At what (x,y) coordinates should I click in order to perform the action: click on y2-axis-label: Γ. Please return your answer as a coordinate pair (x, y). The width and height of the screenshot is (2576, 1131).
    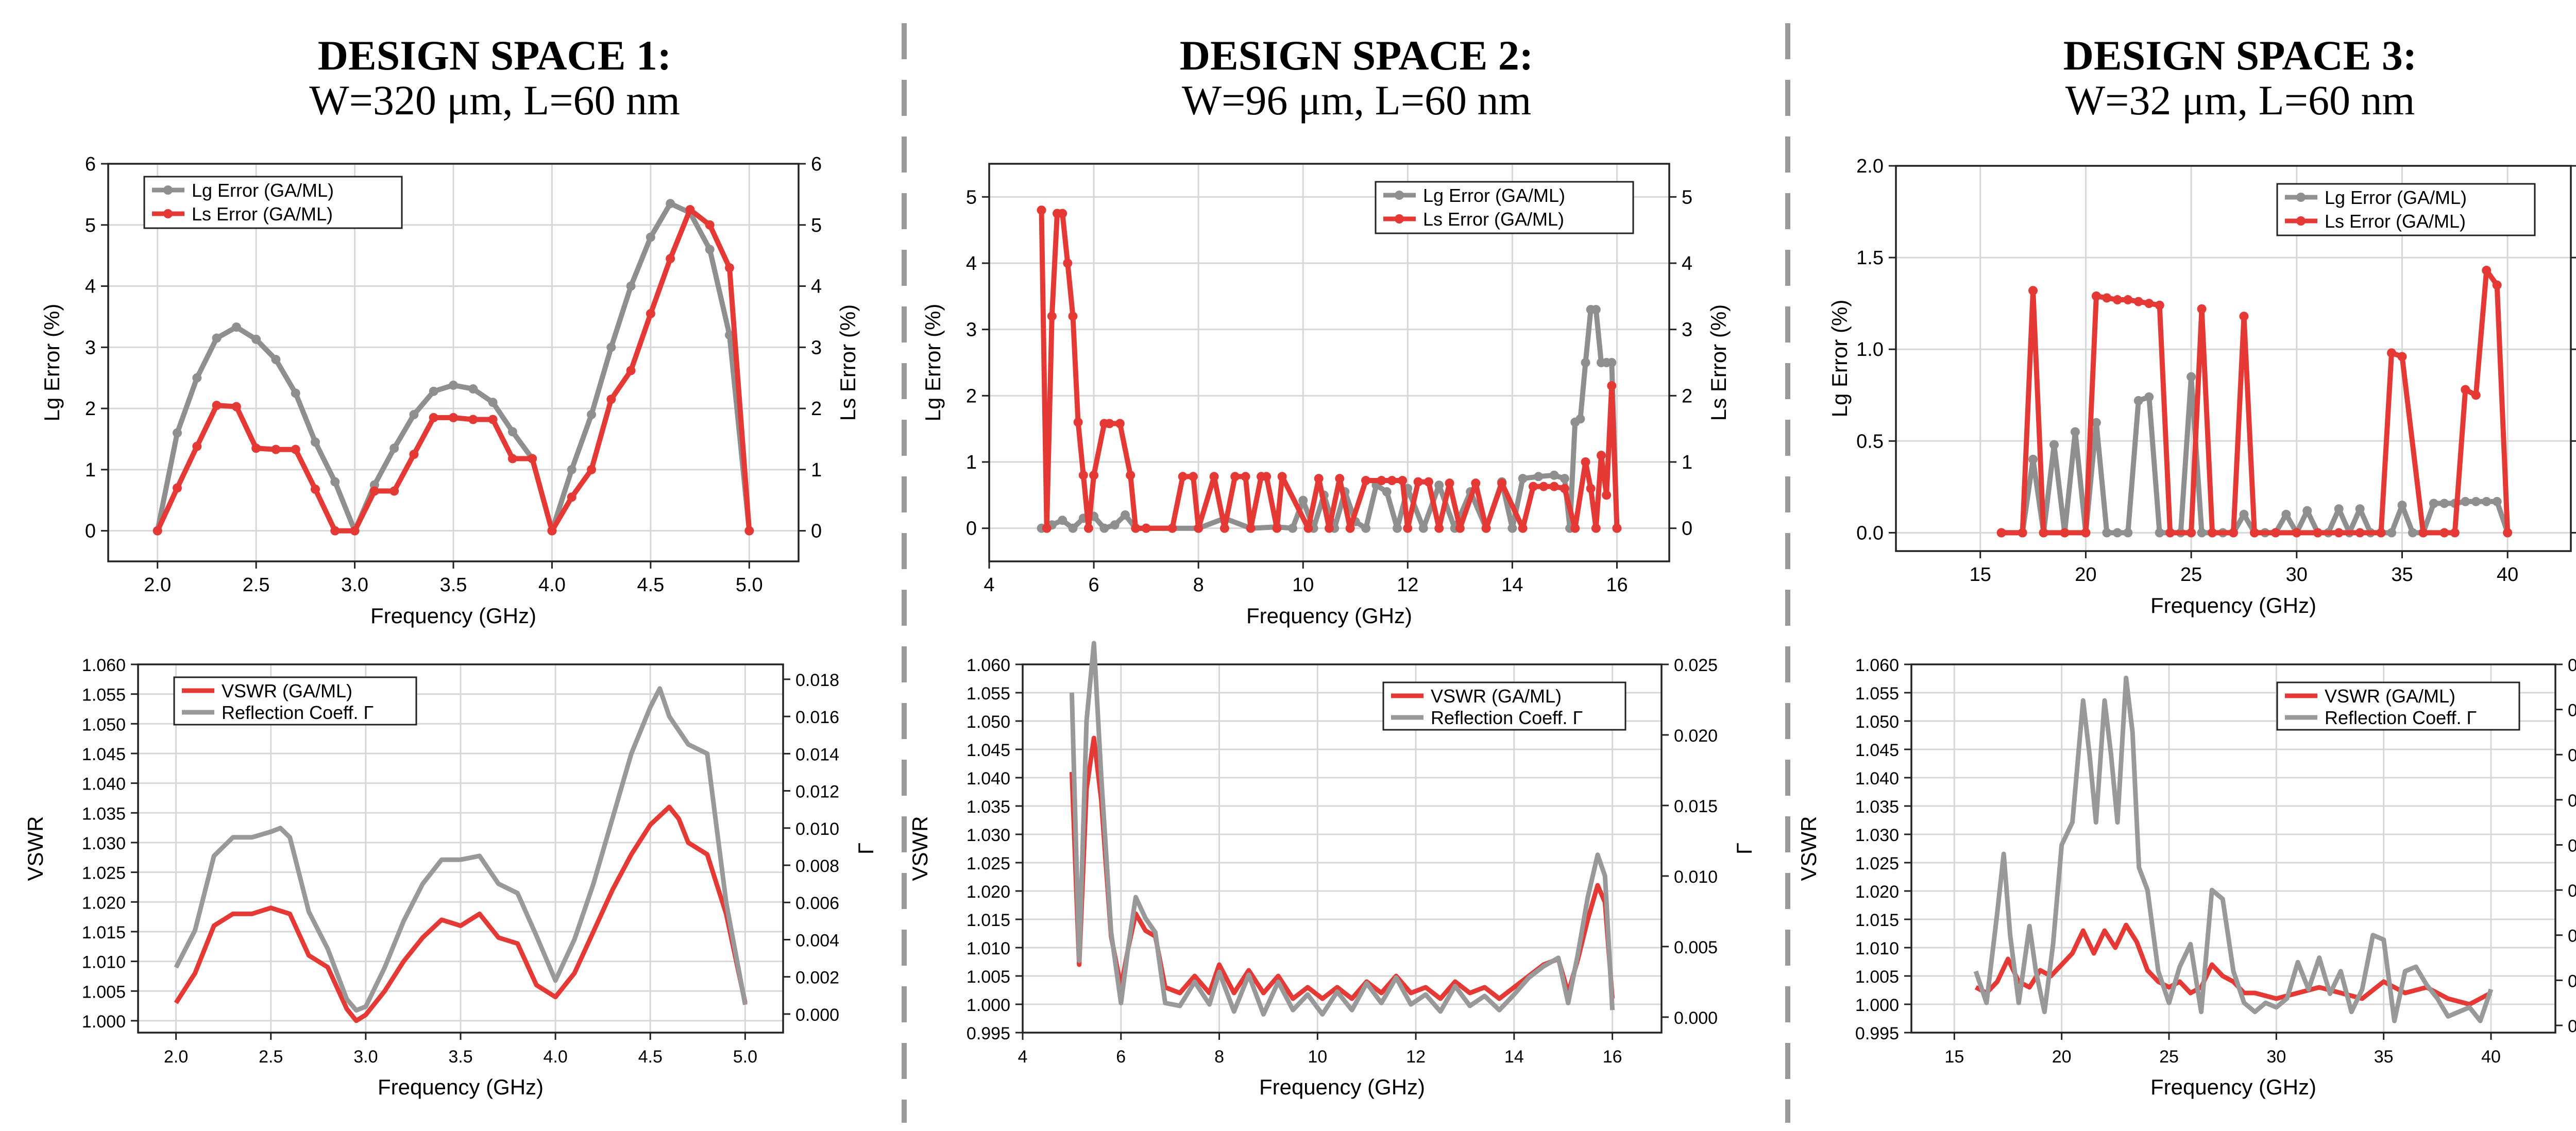
    Looking at the image, I should click on (866, 848).